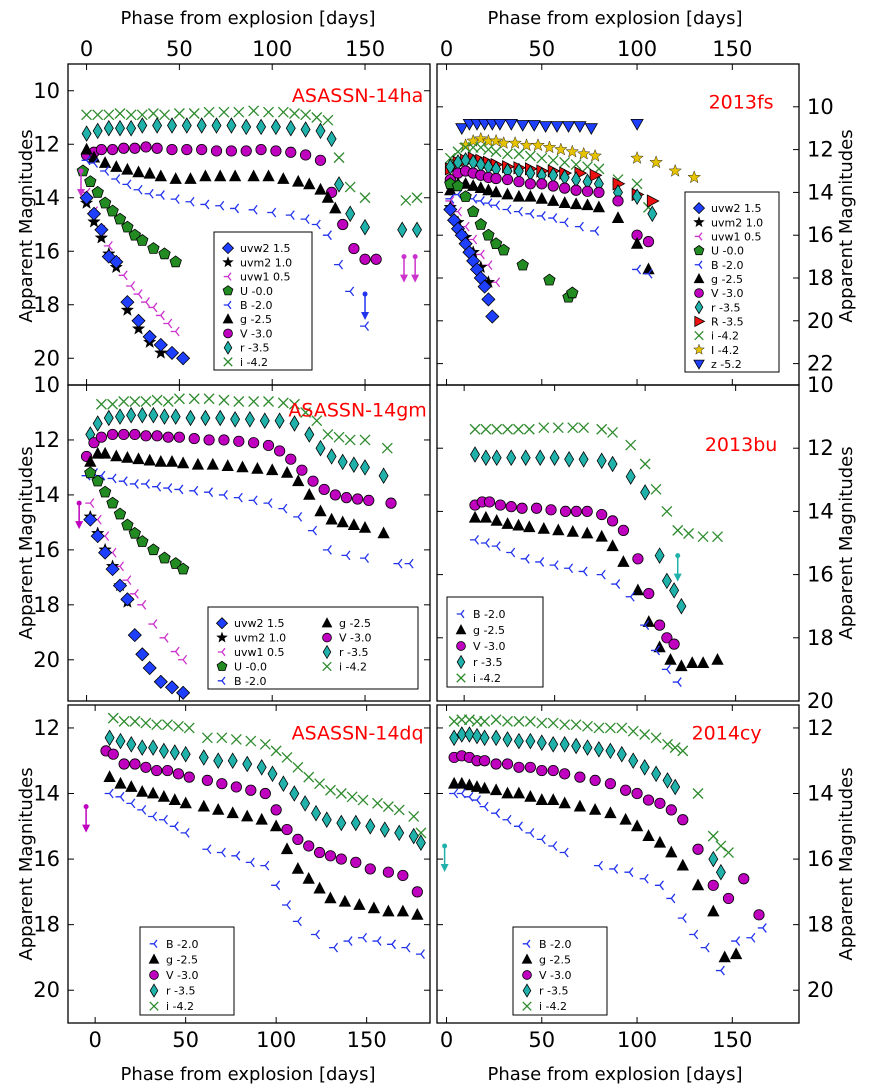 The image size is (872, 1090). Describe the element at coordinates (820, 385) in the screenshot. I see `y-tick-label: 10` at that location.